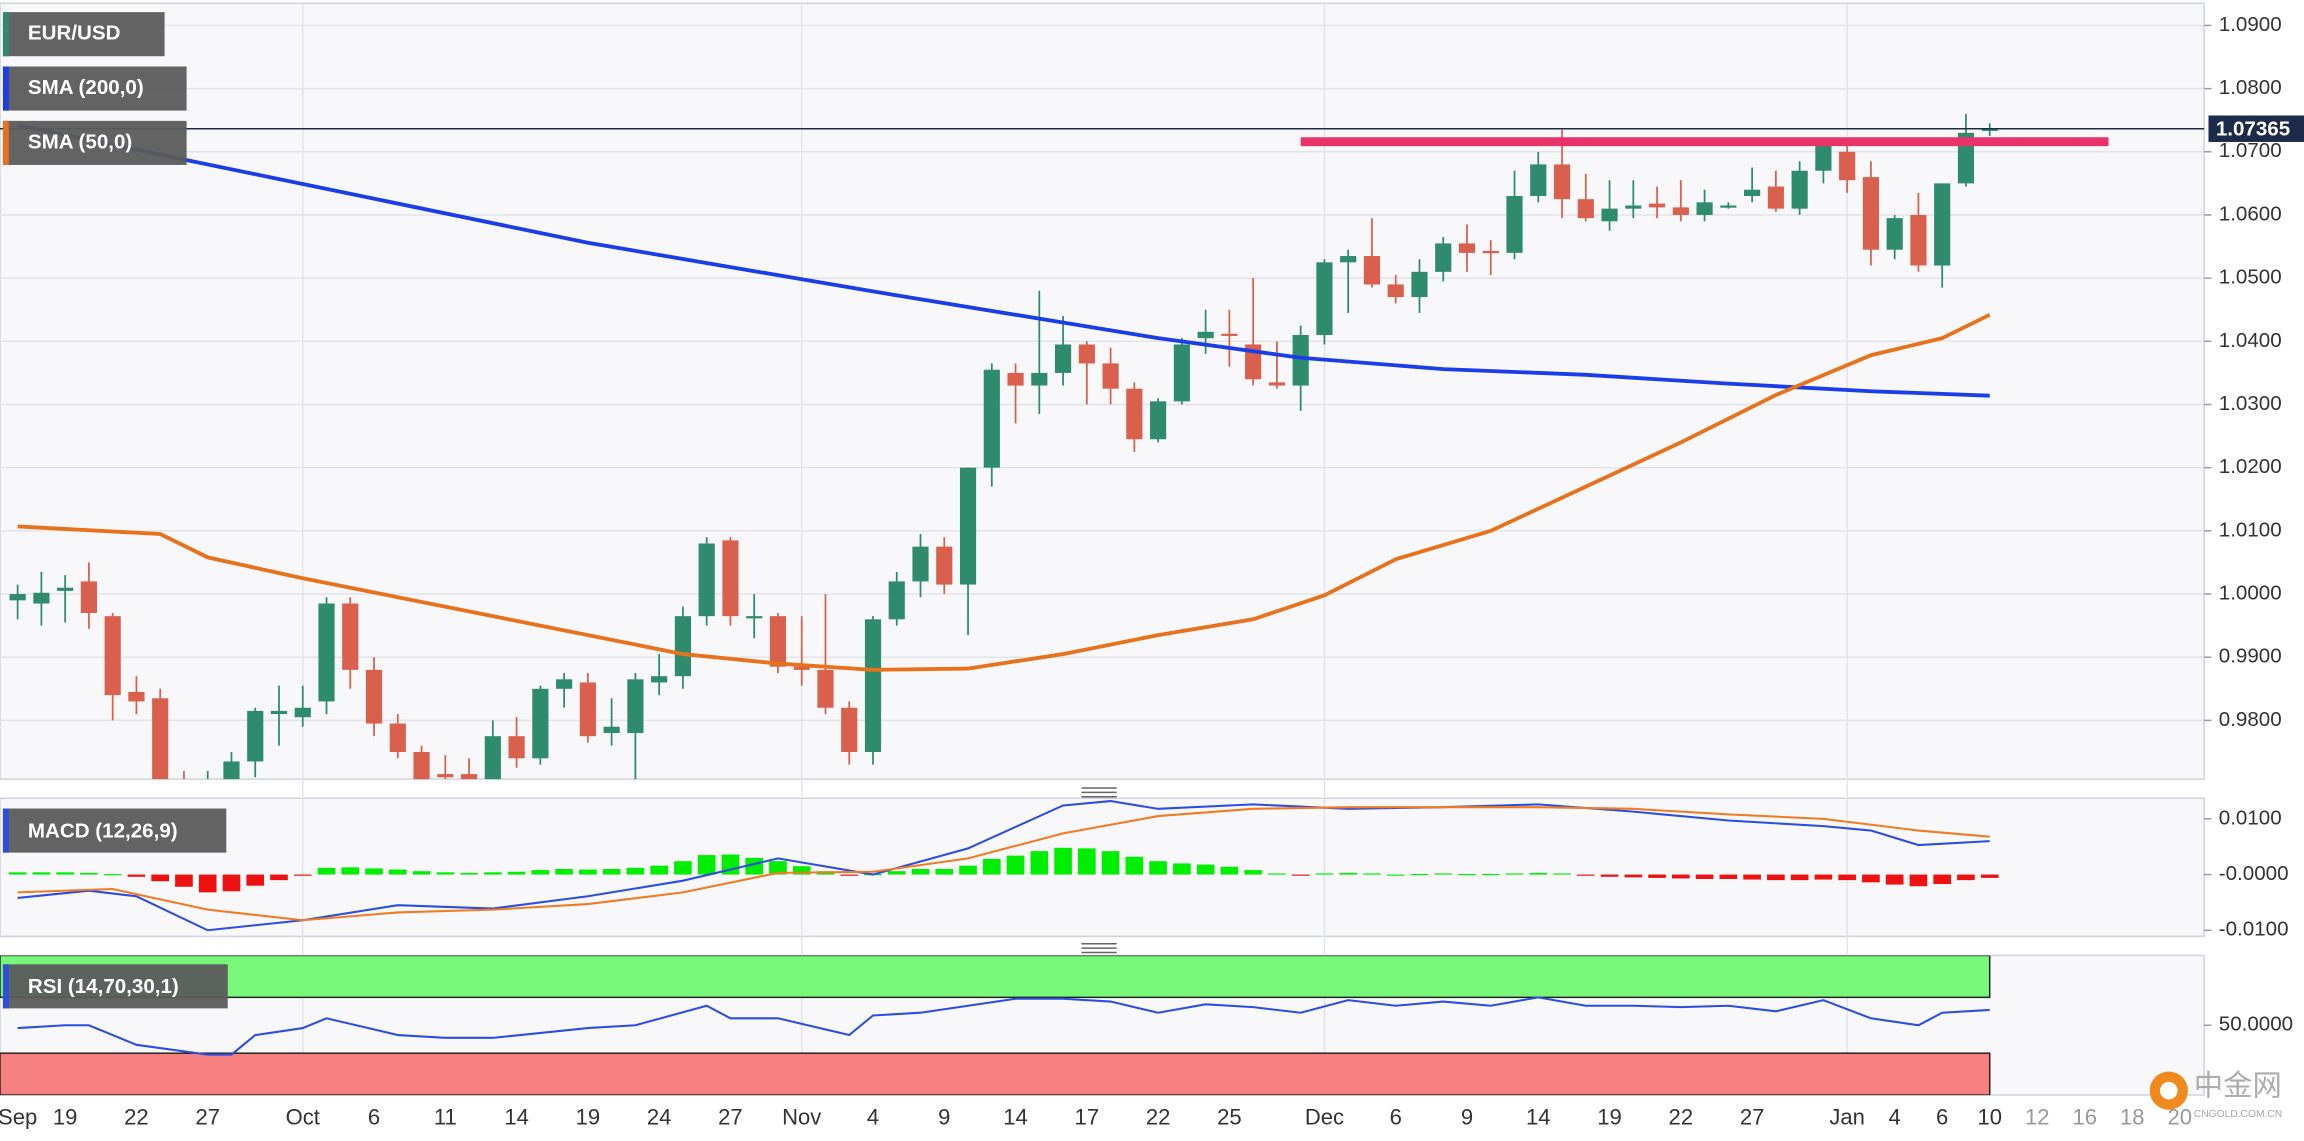 The image size is (2304, 1141). What do you see at coordinates (2238, 1114) in the screenshot?
I see `watermark-sub: CNGOLD.COM.CN` at bounding box center [2238, 1114].